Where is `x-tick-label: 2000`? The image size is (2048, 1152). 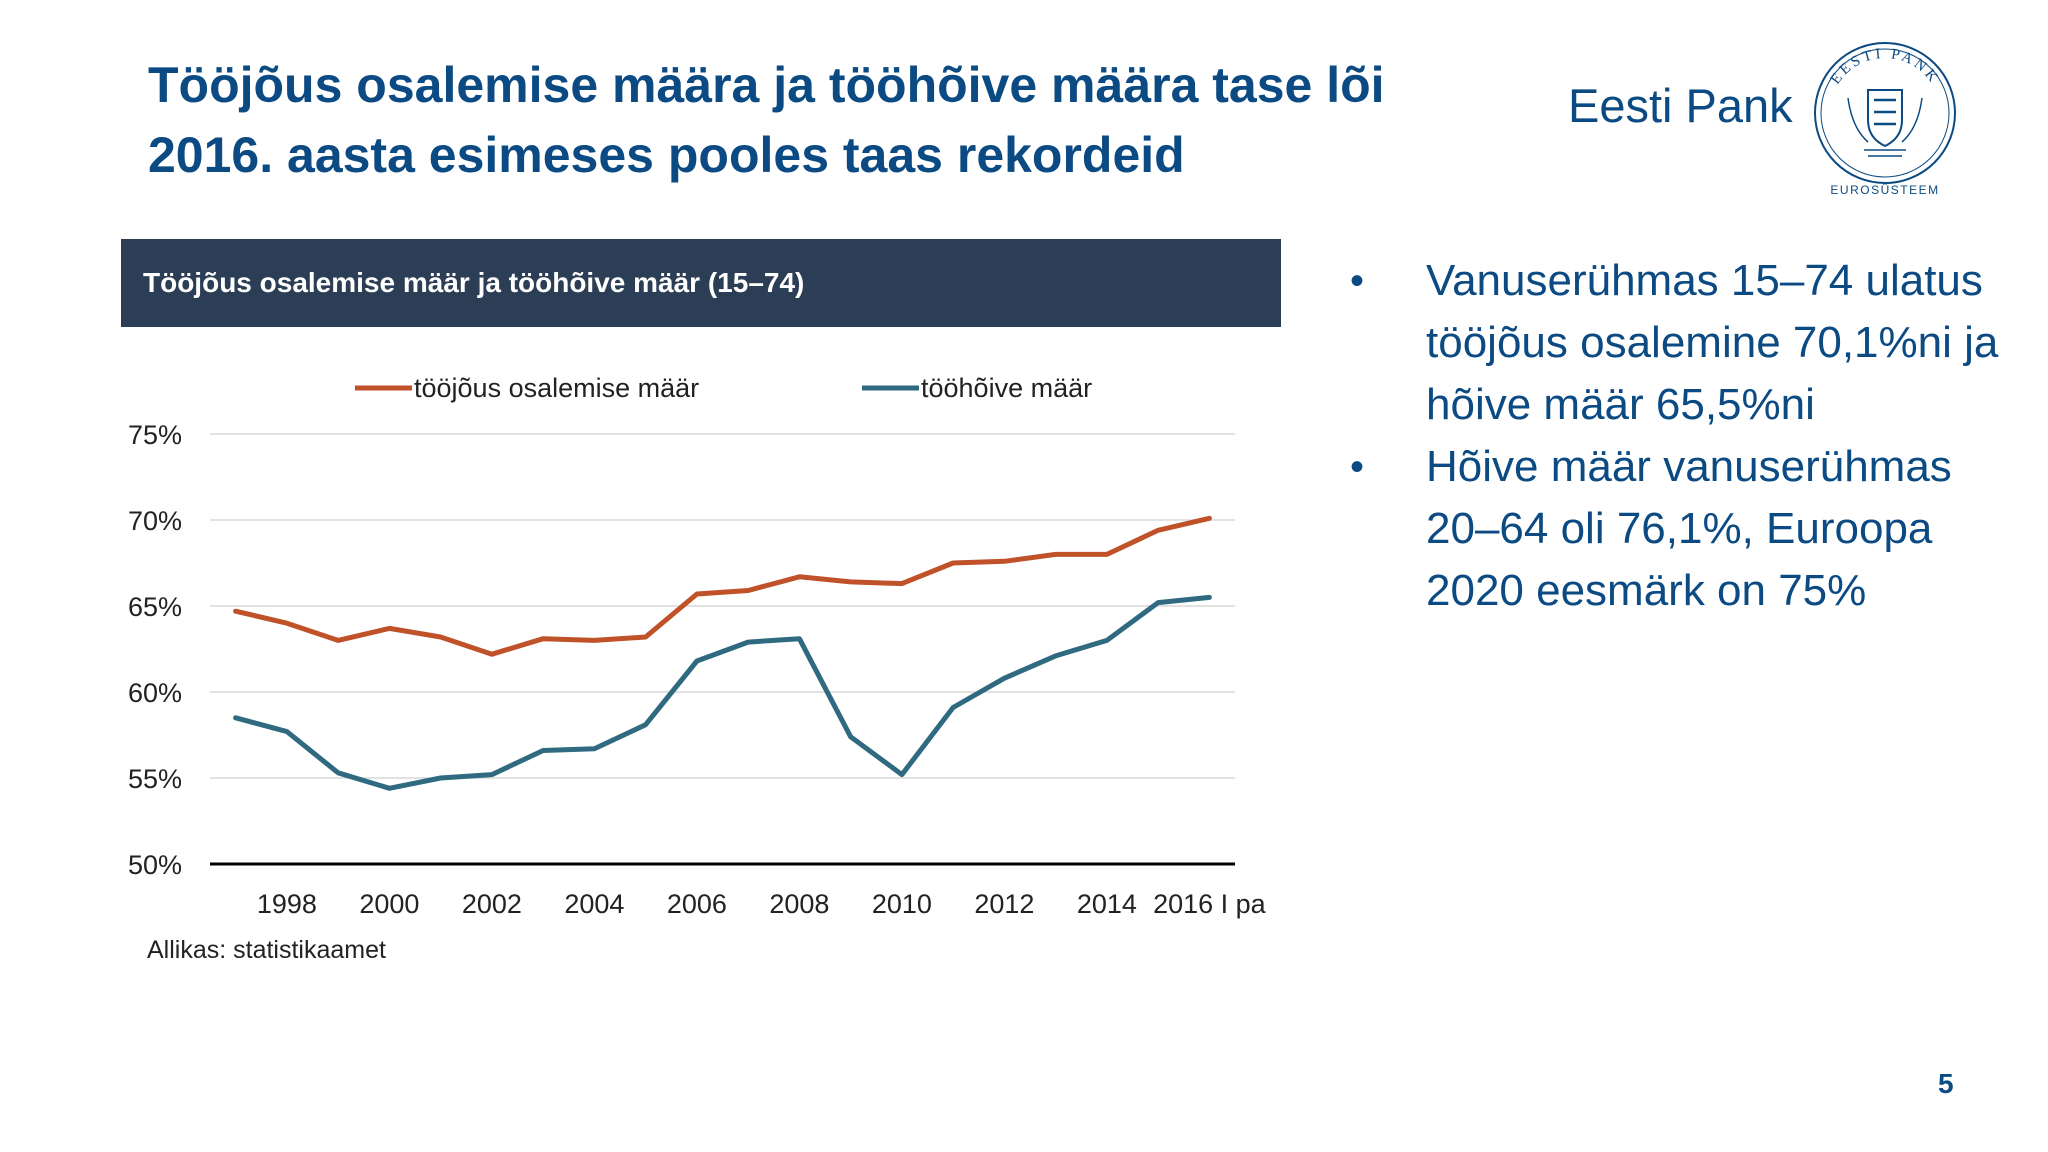
x-tick-label: 2000 is located at coordinates (389, 904).